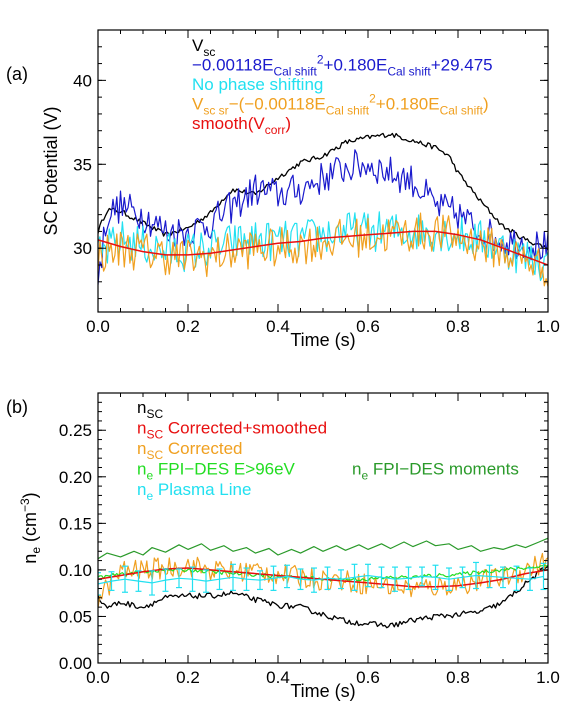  What do you see at coordinates (82, 248) in the screenshot?
I see `y-tick-label: 30` at bounding box center [82, 248].